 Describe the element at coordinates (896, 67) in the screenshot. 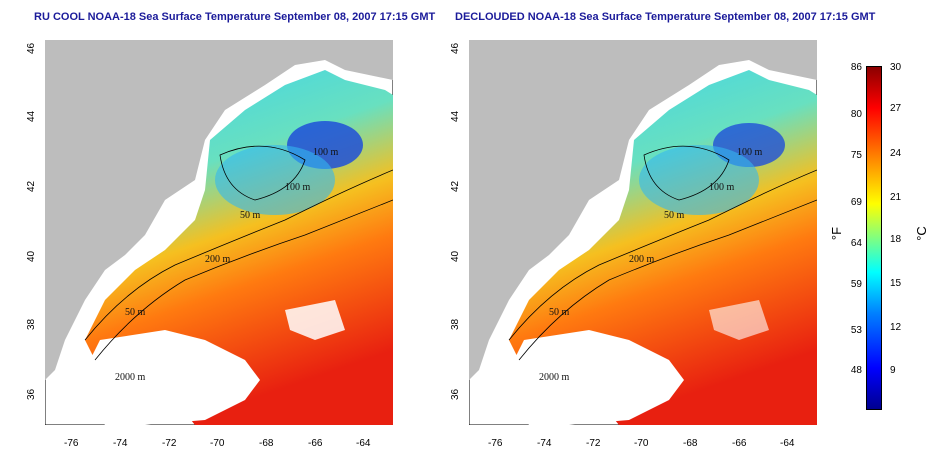

I see `colorbar-celsius-tick: 30` at that location.